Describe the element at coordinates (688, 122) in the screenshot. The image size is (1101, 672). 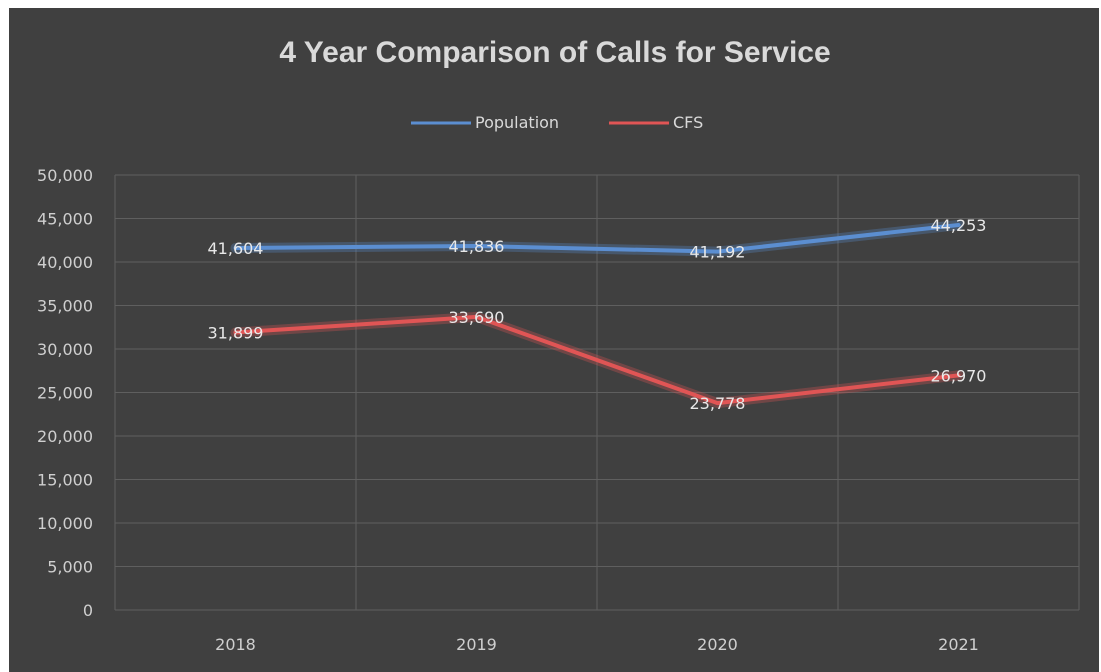
I see `legend-cfs-label: CFS` at that location.